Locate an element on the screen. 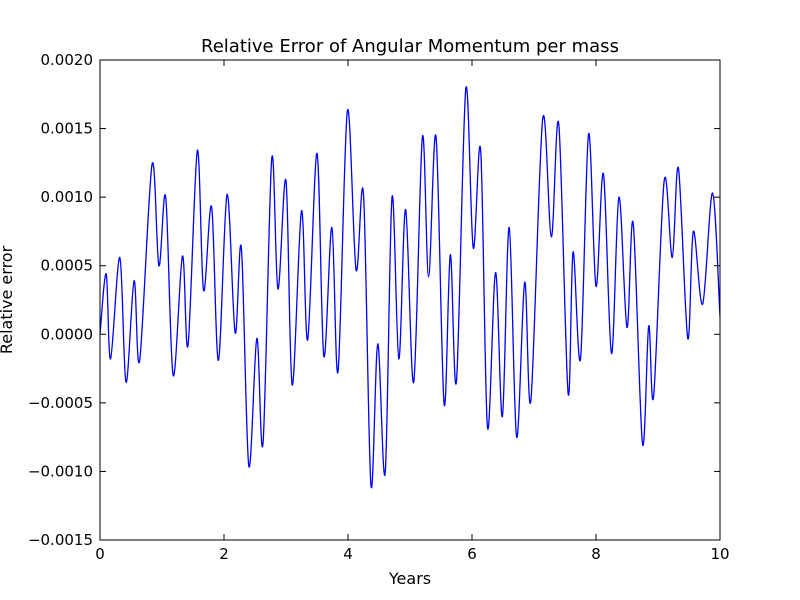  x-tick-label: 4 is located at coordinates (348, 554).